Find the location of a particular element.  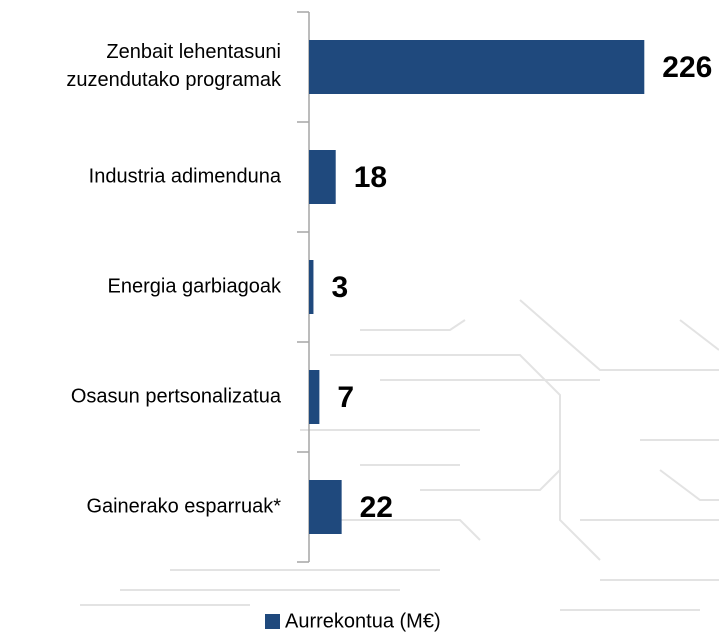

category-label: Osasun pertsonalizatua is located at coordinates (176, 396).